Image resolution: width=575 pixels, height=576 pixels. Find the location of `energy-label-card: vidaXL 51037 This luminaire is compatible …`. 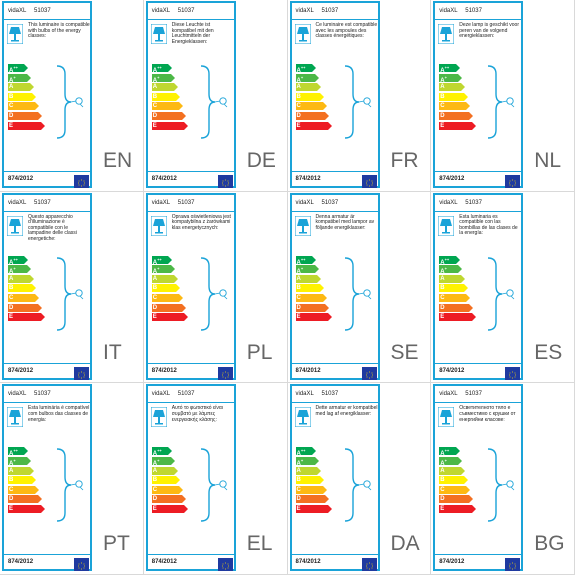

energy-label-card: vidaXL 51037 This luminaire is compatible … is located at coordinates (47, 94).